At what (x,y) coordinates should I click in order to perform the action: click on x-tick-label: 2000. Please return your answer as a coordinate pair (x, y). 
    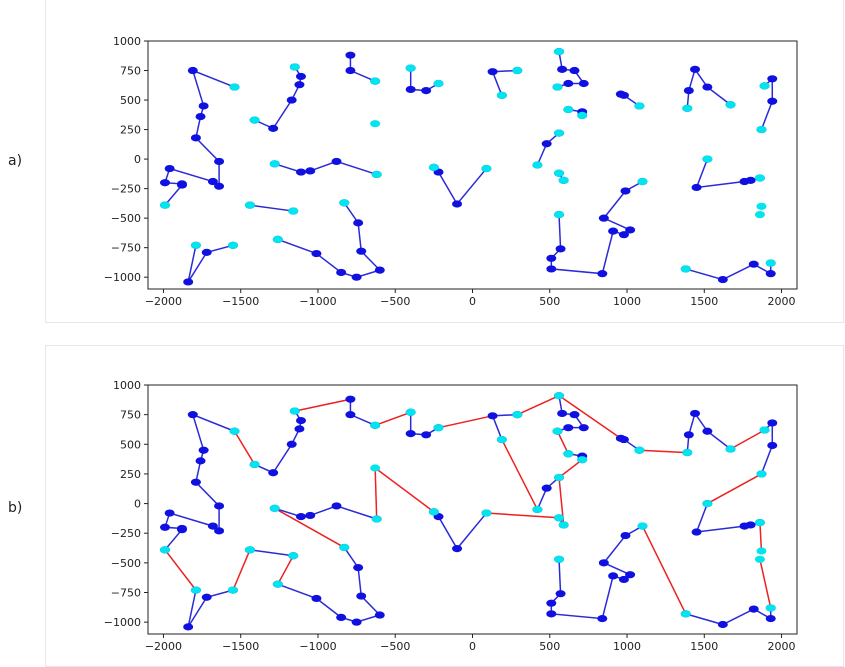
    Looking at the image, I should click on (782, 646).